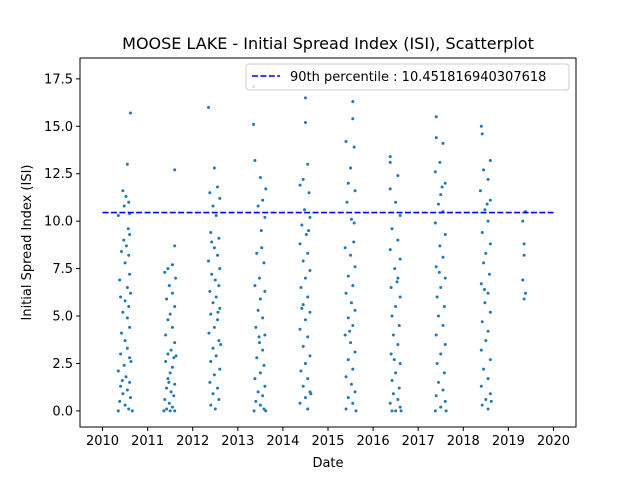 The width and height of the screenshot is (640, 480). What do you see at coordinates (62, 317) in the screenshot?
I see `y-tick-label: 5.0` at bounding box center [62, 317].